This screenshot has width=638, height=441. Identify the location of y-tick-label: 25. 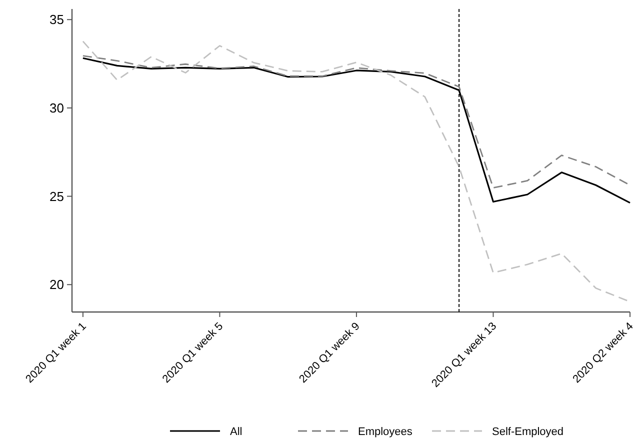
(57, 196).